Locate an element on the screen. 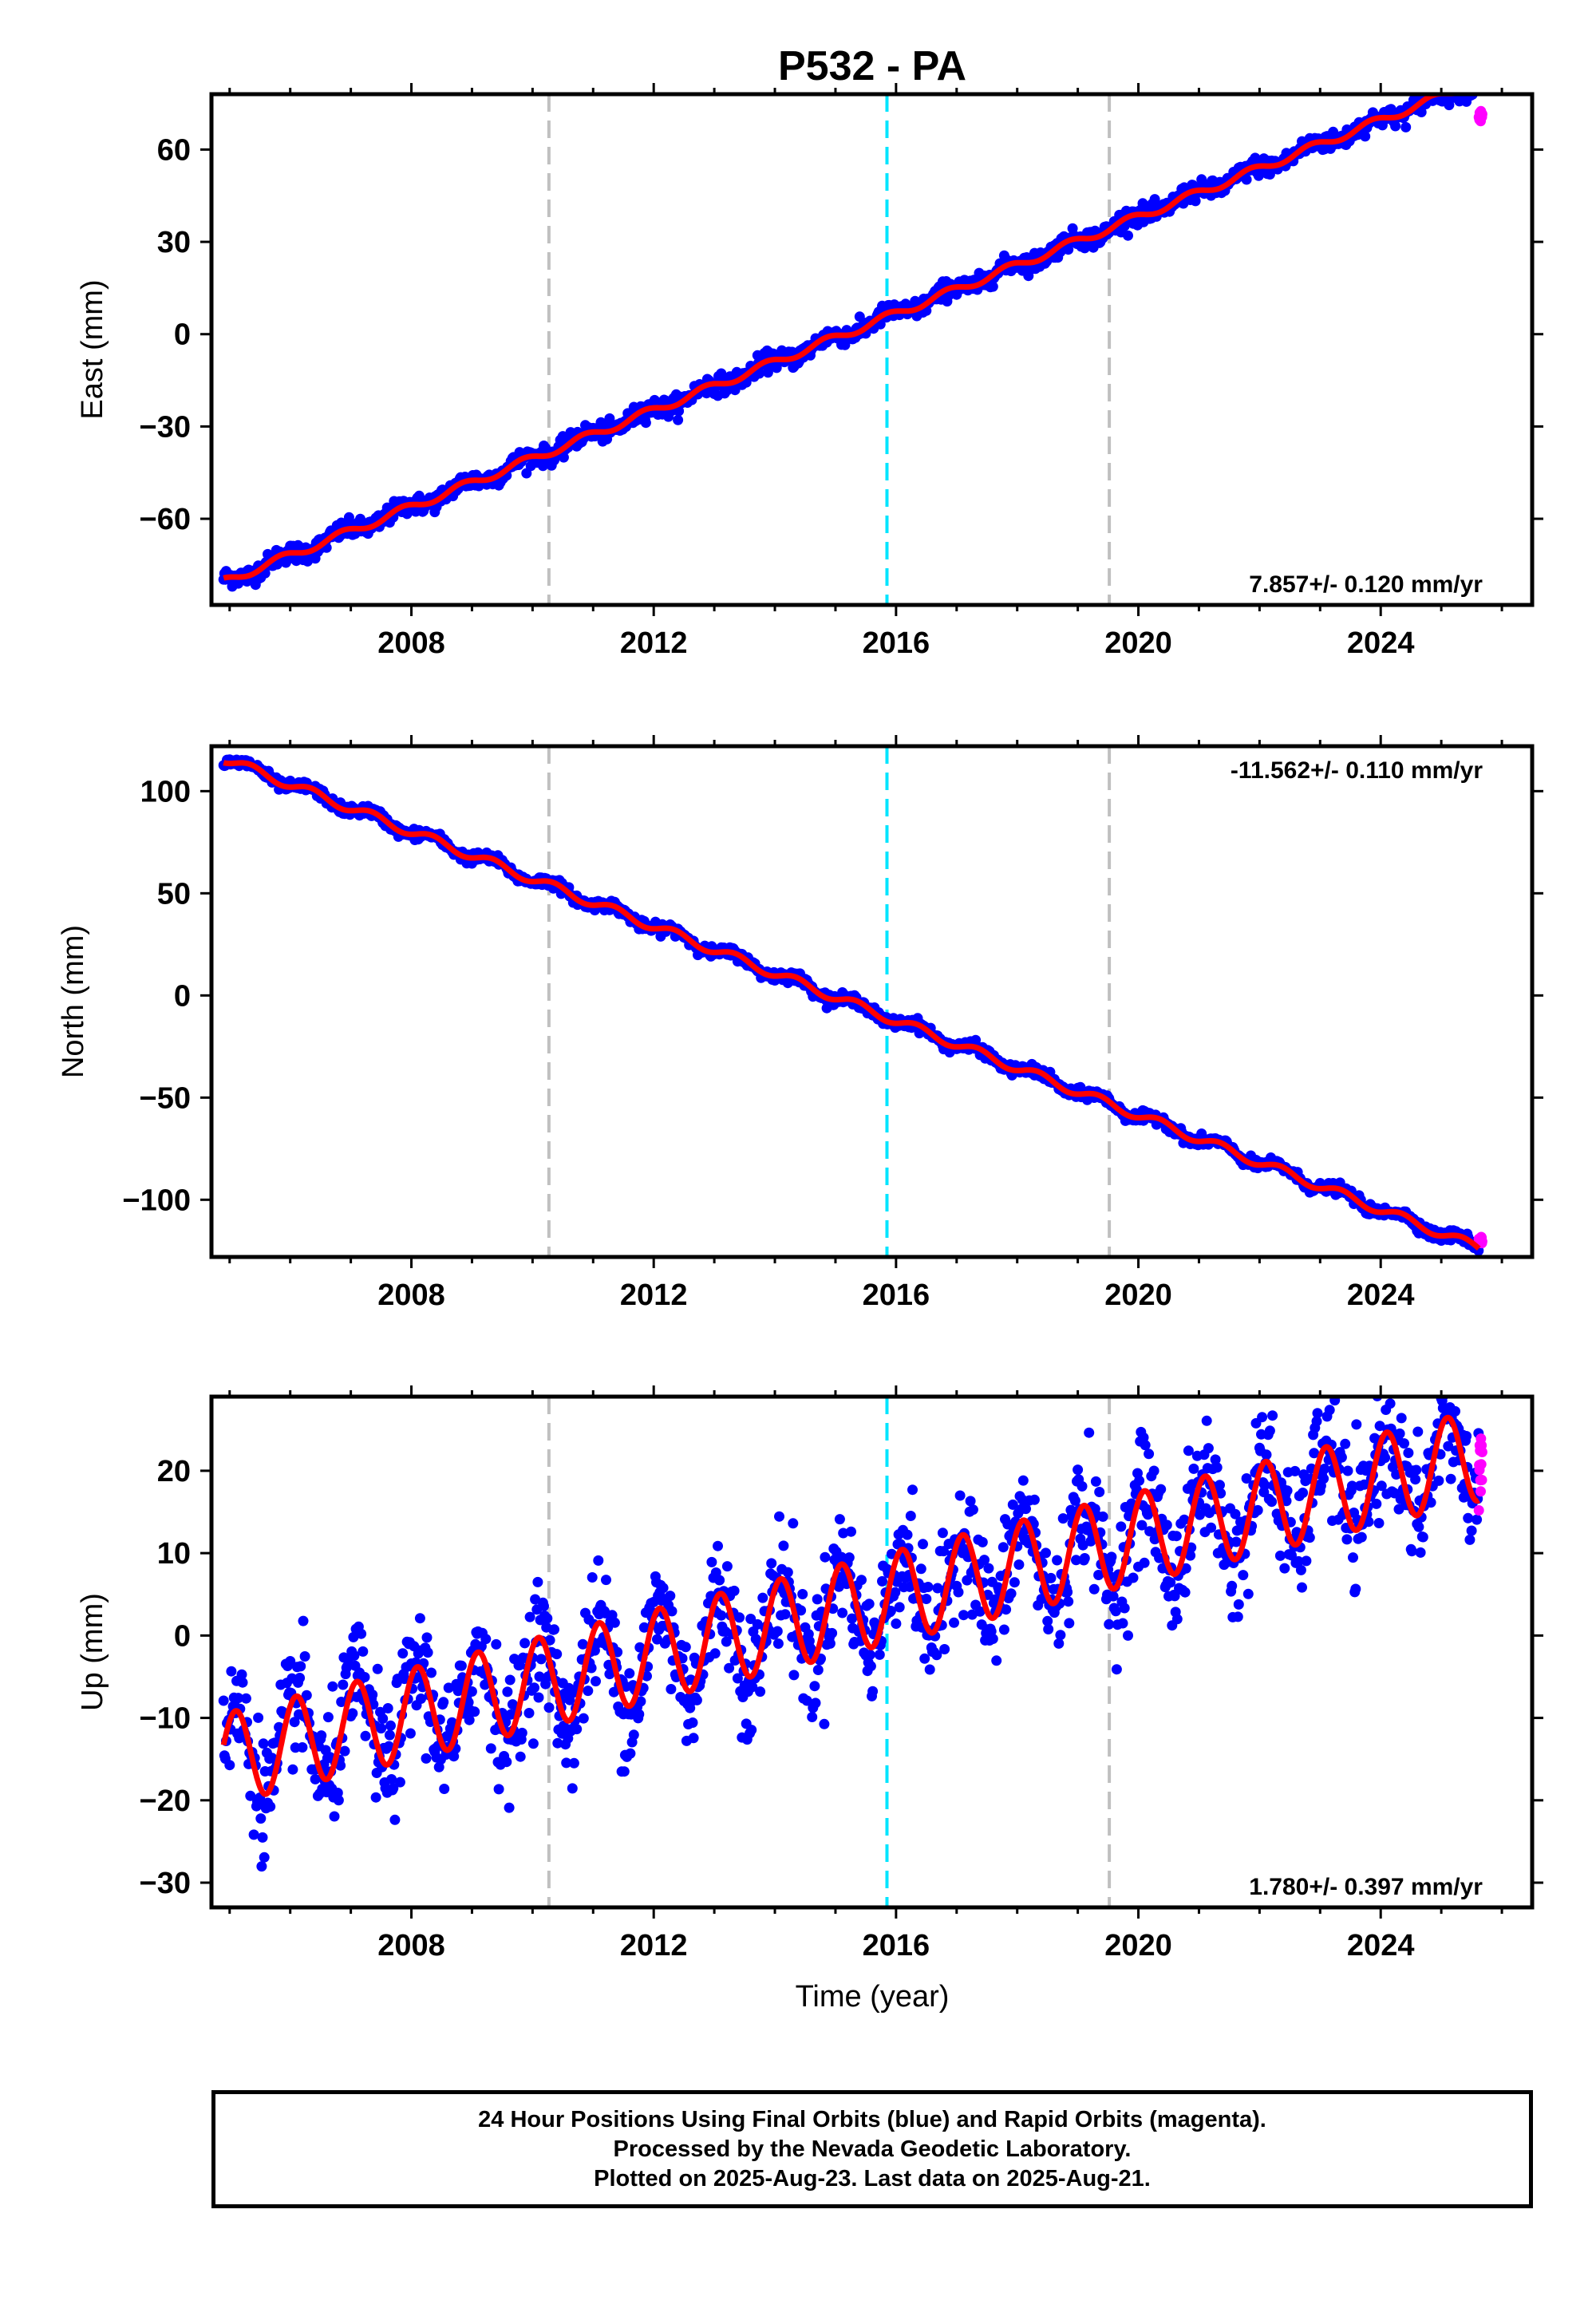 Image resolution: width=1596 pixels, height=2316 pixels. y-axis-label: North (mm) is located at coordinates (73, 1001).